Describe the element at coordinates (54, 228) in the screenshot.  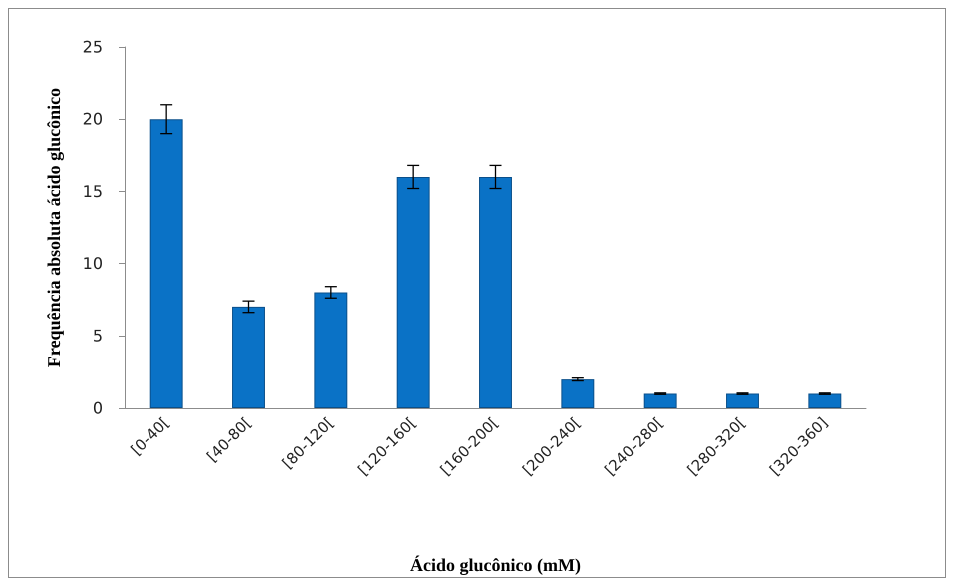
I see `y-axis-title: Frequência absoluta ácido glucônico` at that location.